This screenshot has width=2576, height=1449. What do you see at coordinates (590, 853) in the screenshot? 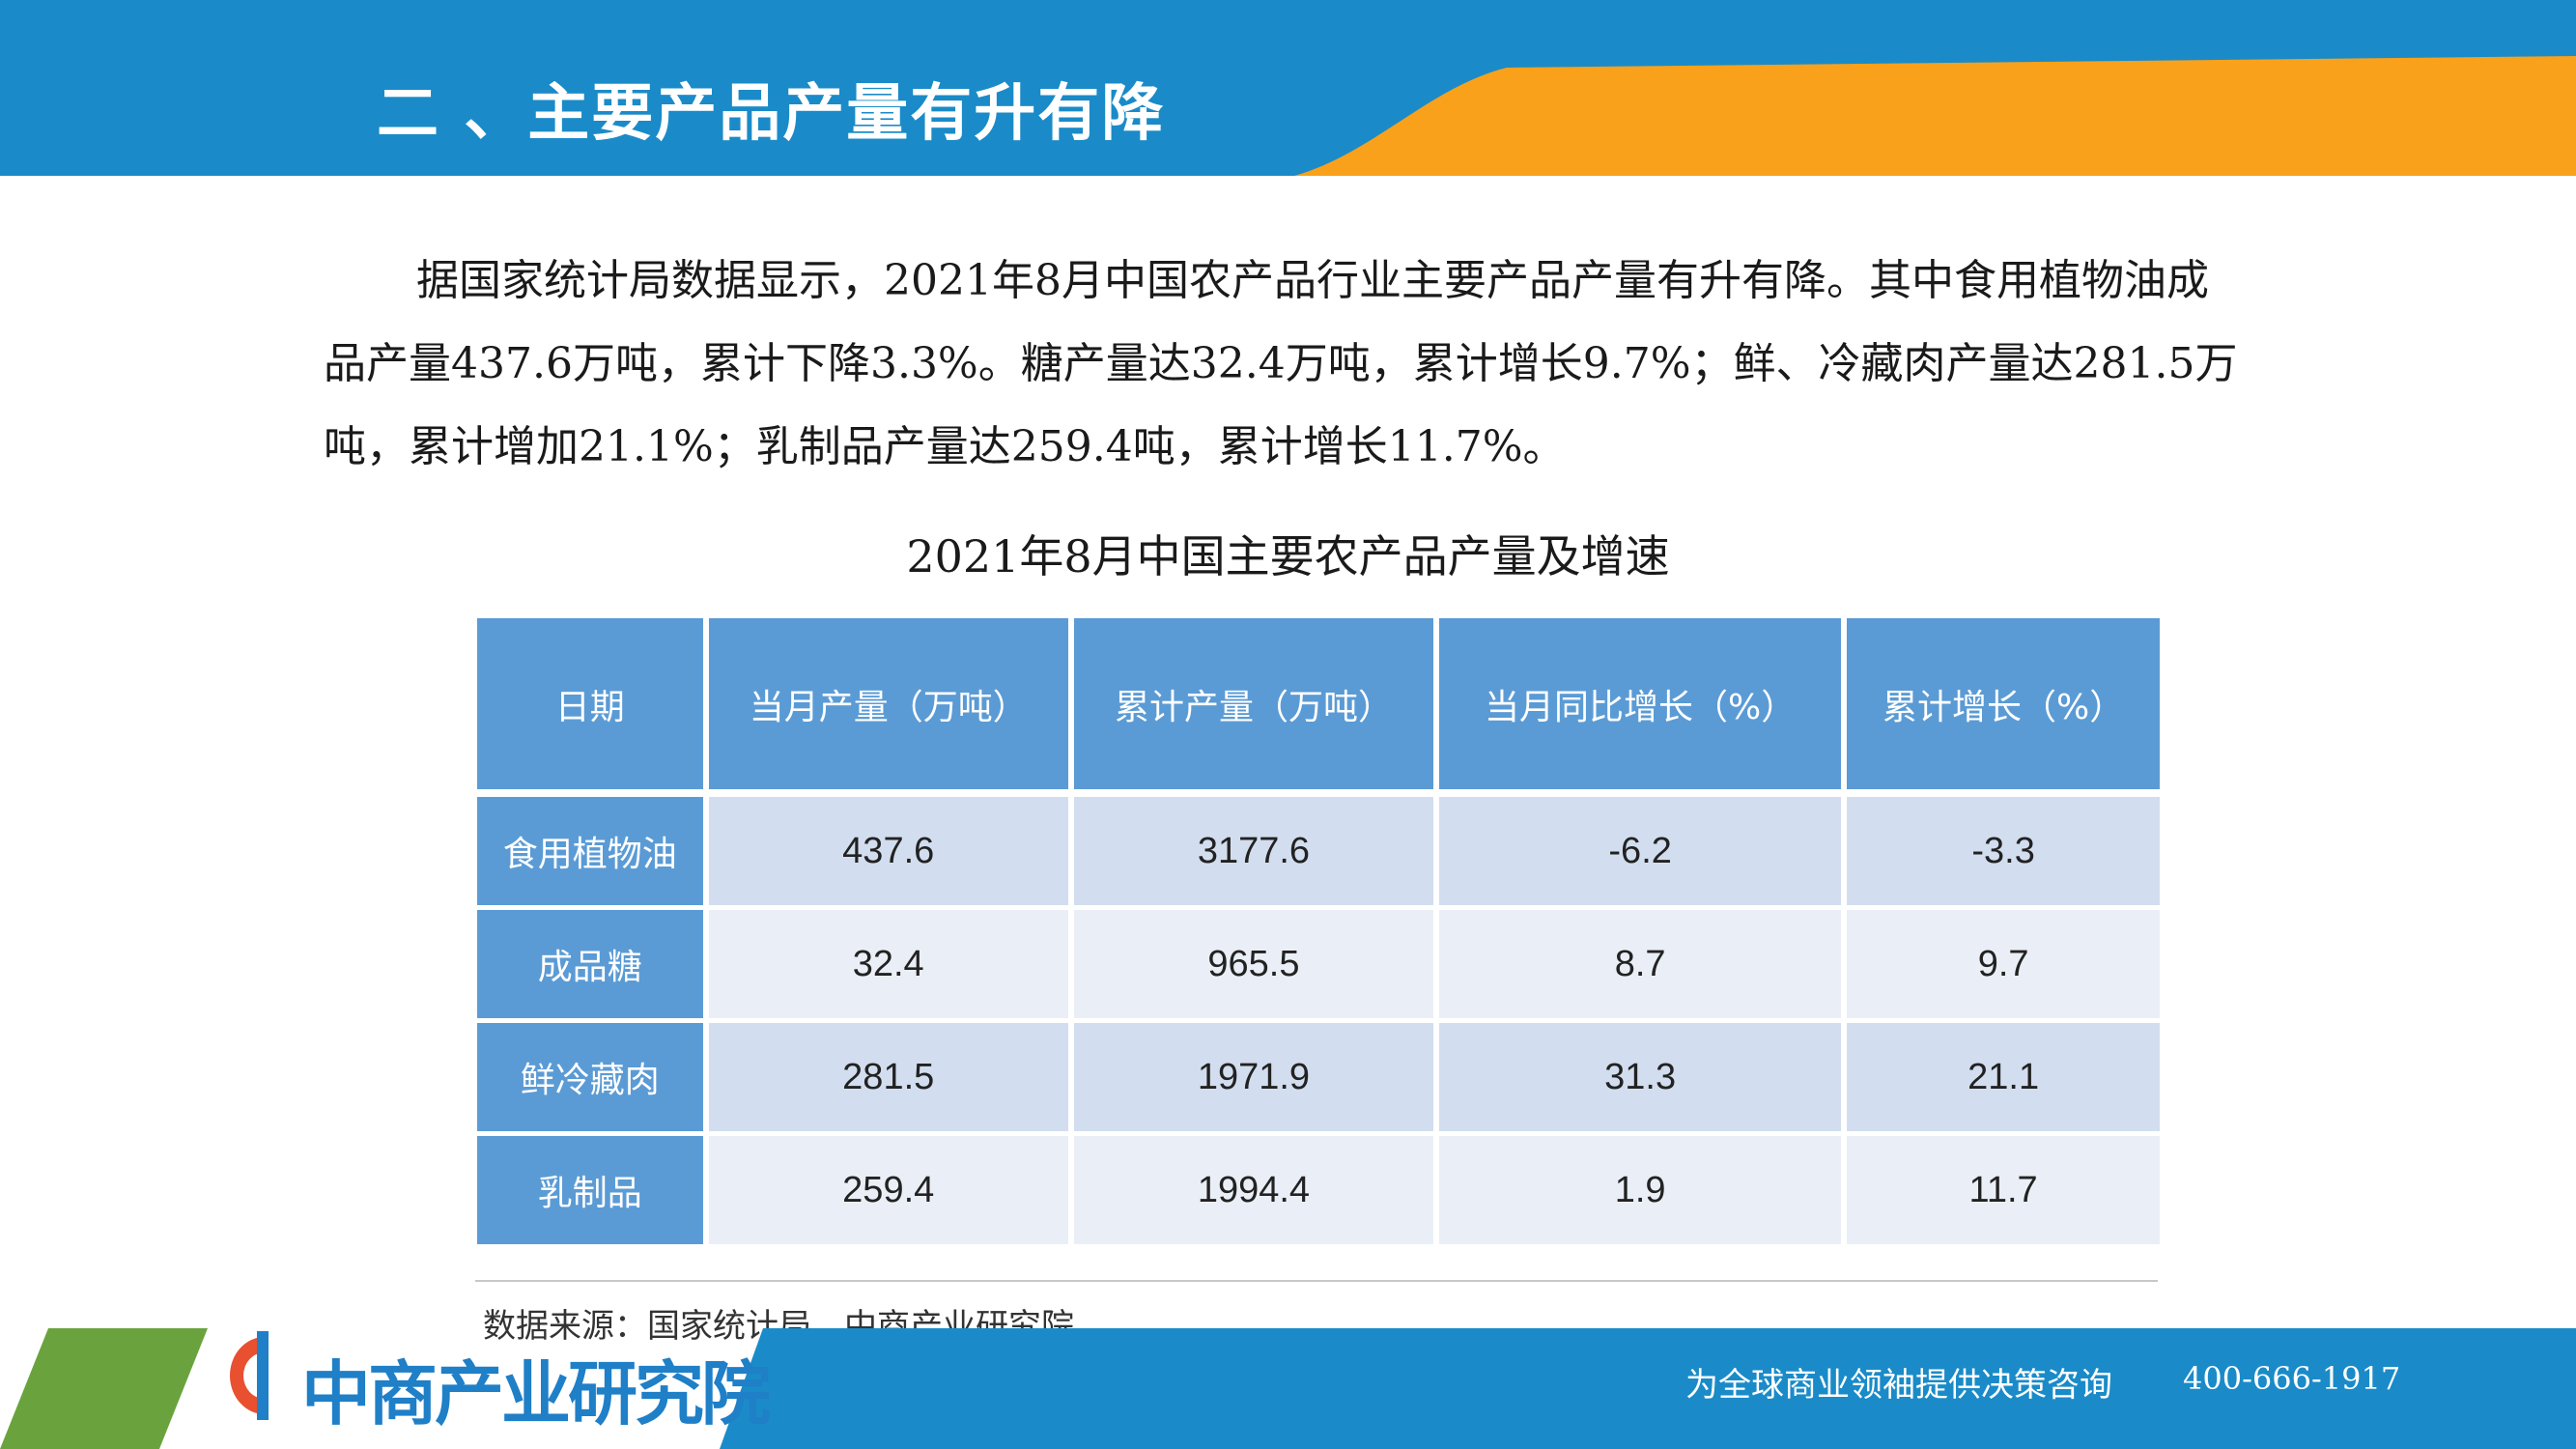
I see `row-label: 食用植物油` at bounding box center [590, 853].